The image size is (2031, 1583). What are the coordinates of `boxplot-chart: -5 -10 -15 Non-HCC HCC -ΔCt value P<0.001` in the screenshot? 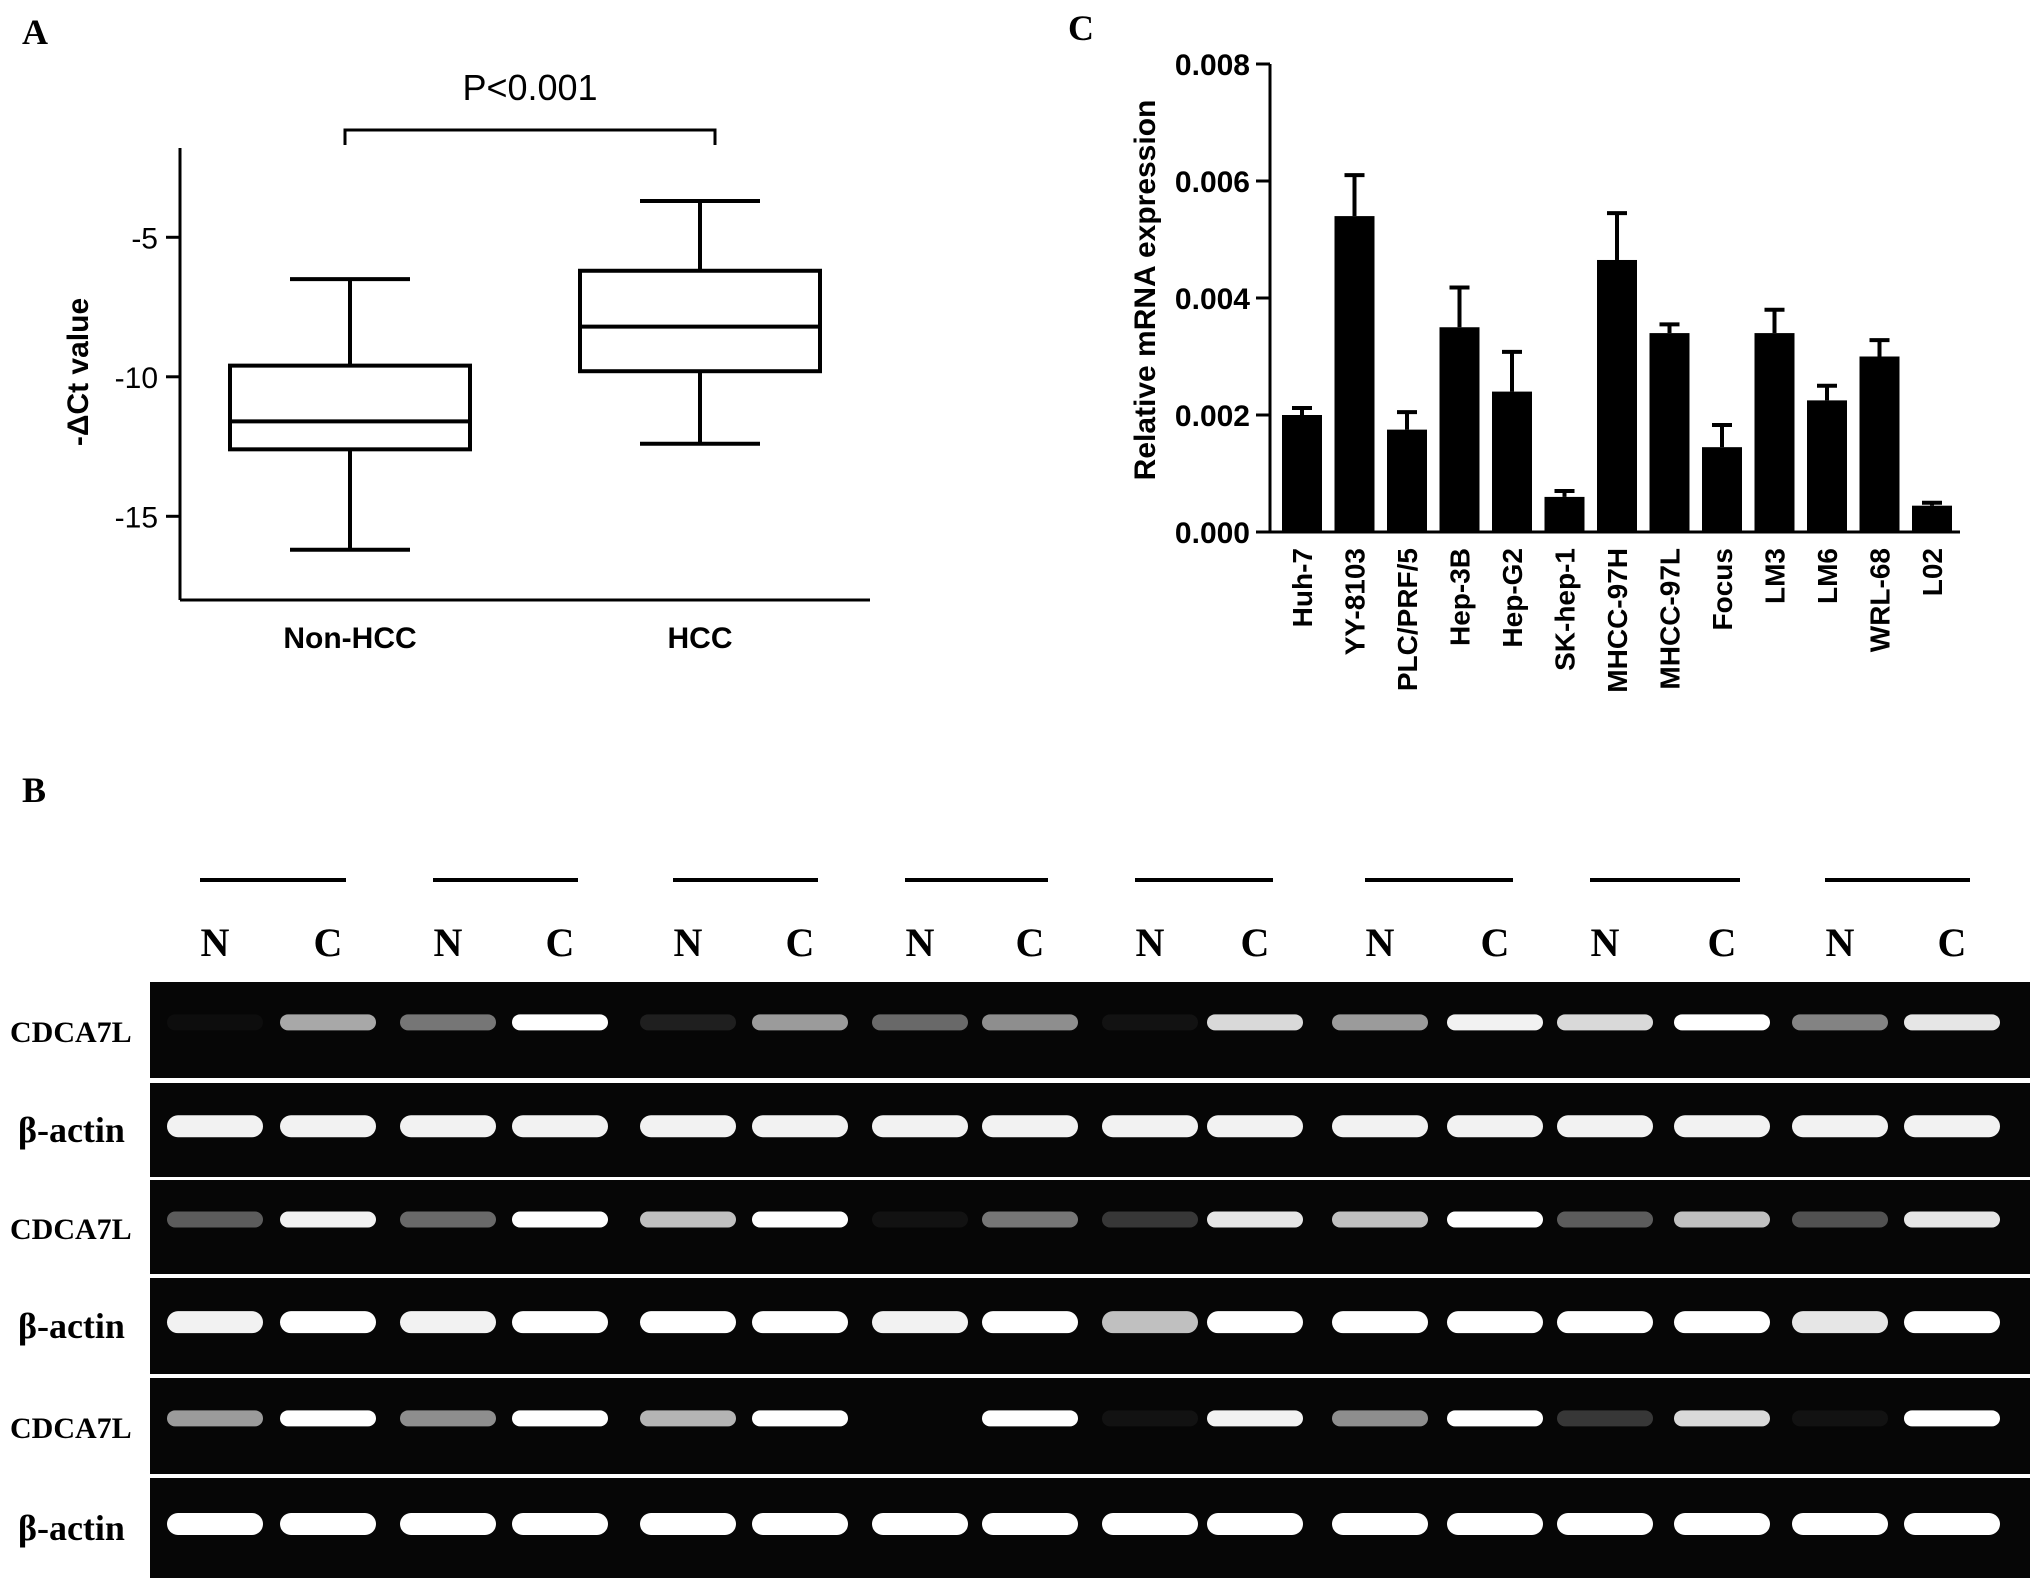 It's located at (466, 361).